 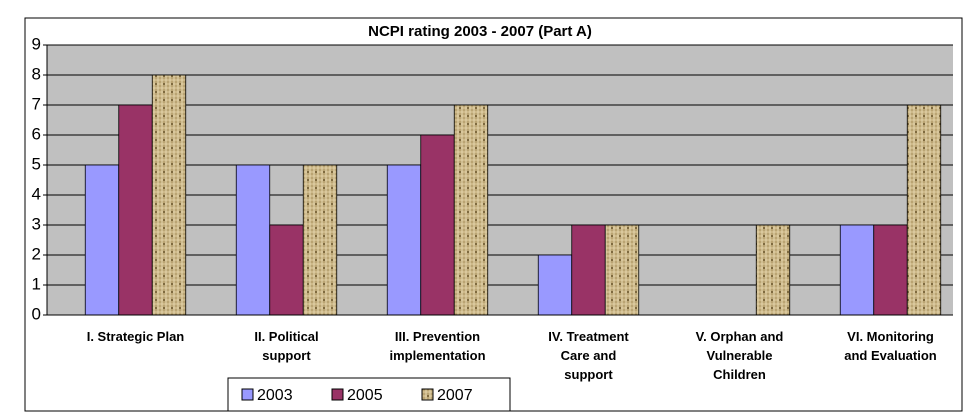 I want to click on x-tick-label: VI. Monitoring and Evaluation, so click(x=890, y=346).